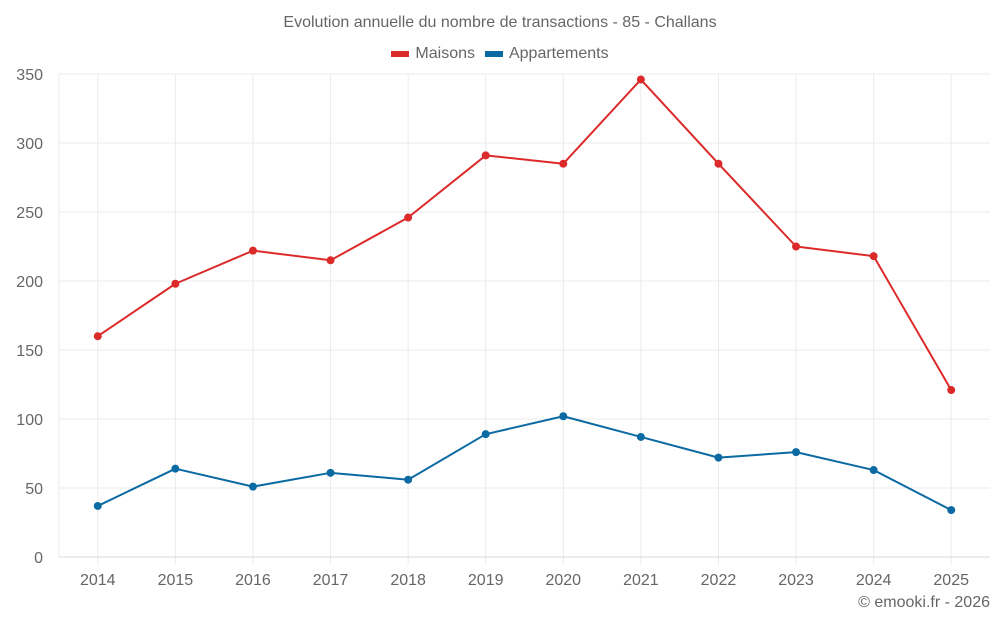 This screenshot has width=1000, height=625. Describe the element at coordinates (176, 580) in the screenshot. I see `x-tick-label: 2015` at that location.